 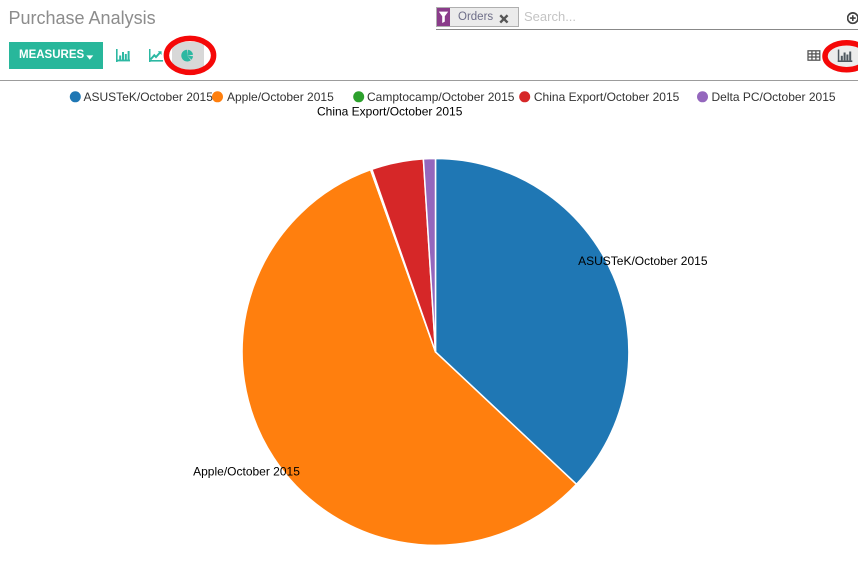 I want to click on svg-text: Delta PC/October 2015, so click(x=774, y=97).